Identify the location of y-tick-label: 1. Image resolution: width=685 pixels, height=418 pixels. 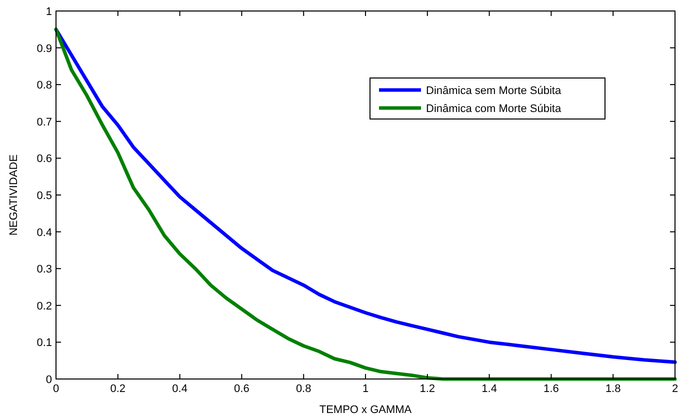
(49, 12).